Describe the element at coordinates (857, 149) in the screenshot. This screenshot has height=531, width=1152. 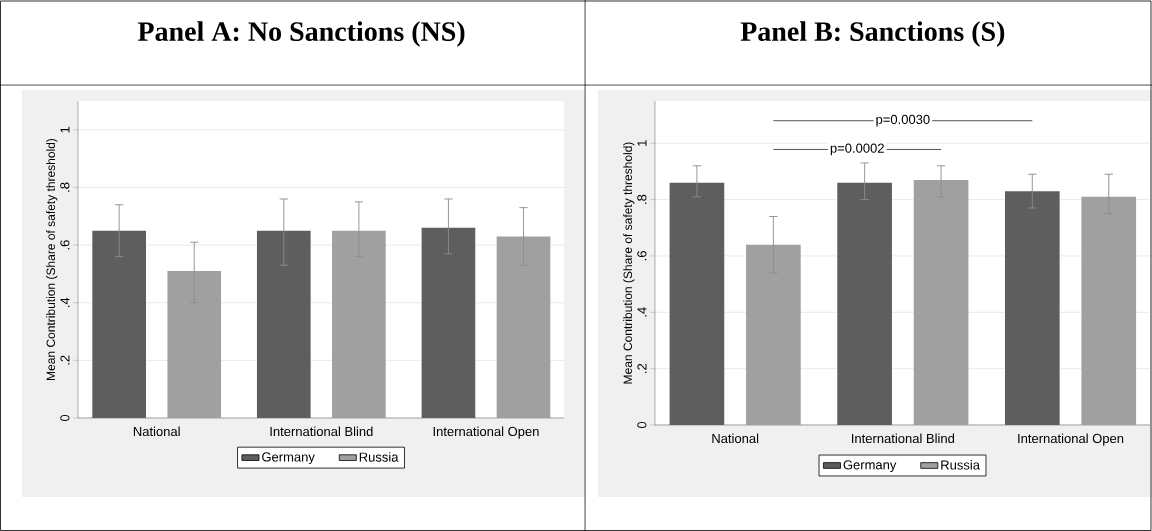
I see `annotation: p=0.0002` at that location.